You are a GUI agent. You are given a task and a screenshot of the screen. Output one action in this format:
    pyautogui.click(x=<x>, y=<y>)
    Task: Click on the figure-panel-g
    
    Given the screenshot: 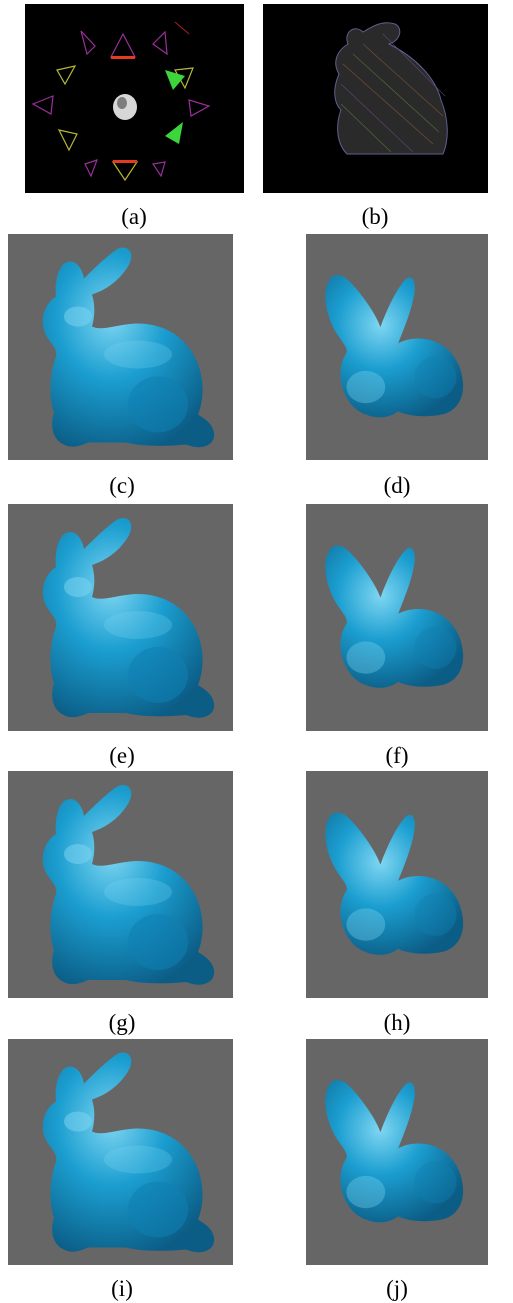 What is the action you would take?
    pyautogui.click(x=120, y=884)
    